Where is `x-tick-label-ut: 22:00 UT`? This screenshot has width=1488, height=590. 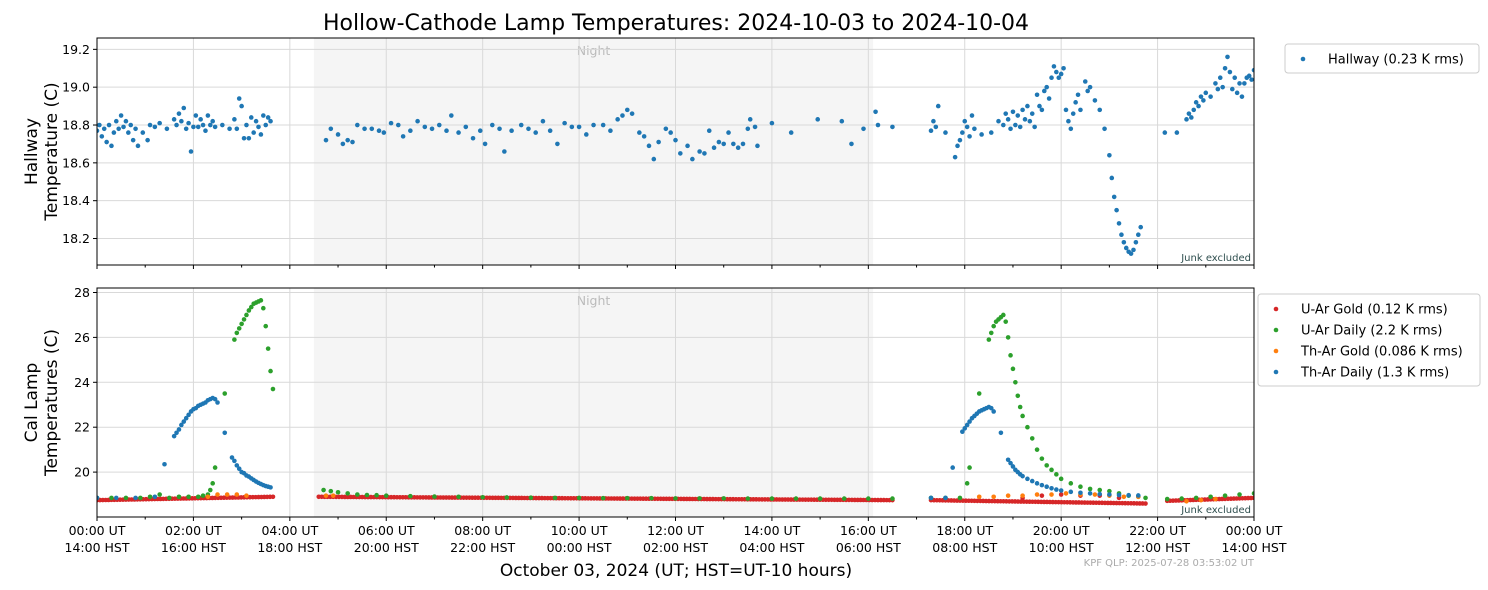 x-tick-label-ut: 22:00 UT is located at coordinates (1157, 530).